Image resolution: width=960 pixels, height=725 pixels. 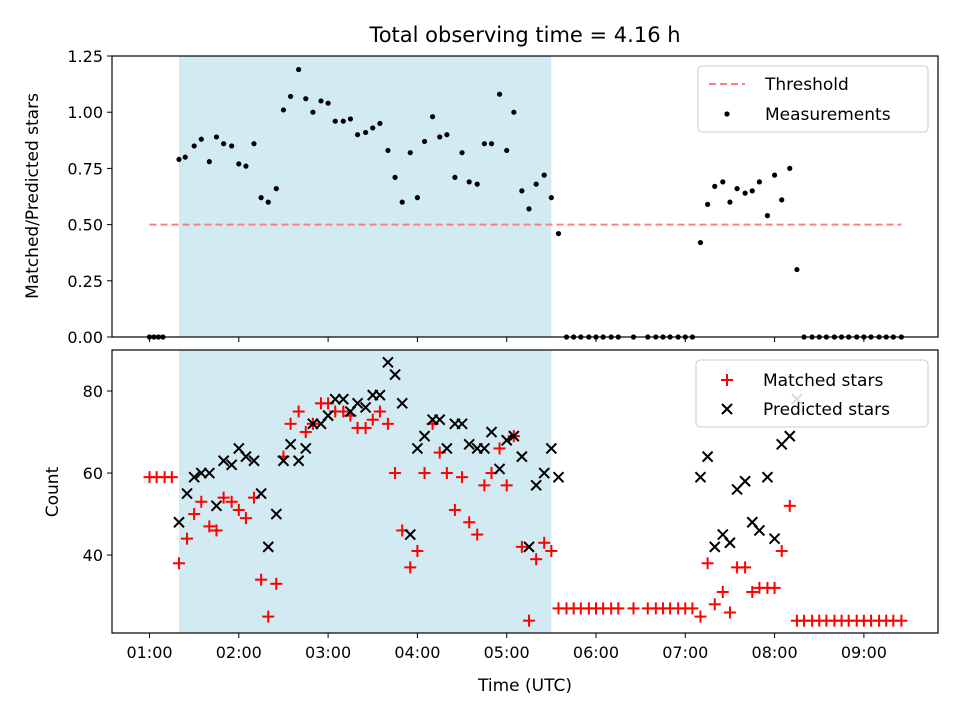 What do you see at coordinates (524, 35) in the screenshot?
I see `top-chart-title: Total observing time = 4.16 h` at bounding box center [524, 35].